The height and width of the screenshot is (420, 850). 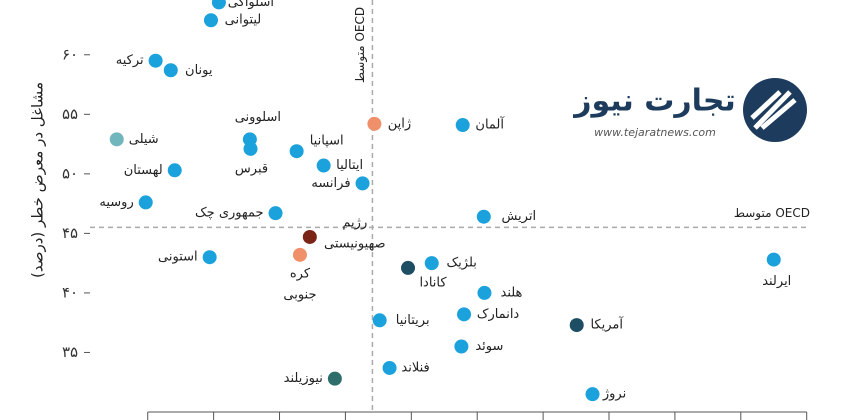 What do you see at coordinates (776, 281) in the screenshot?
I see `point-label: ایرلند` at bounding box center [776, 281].